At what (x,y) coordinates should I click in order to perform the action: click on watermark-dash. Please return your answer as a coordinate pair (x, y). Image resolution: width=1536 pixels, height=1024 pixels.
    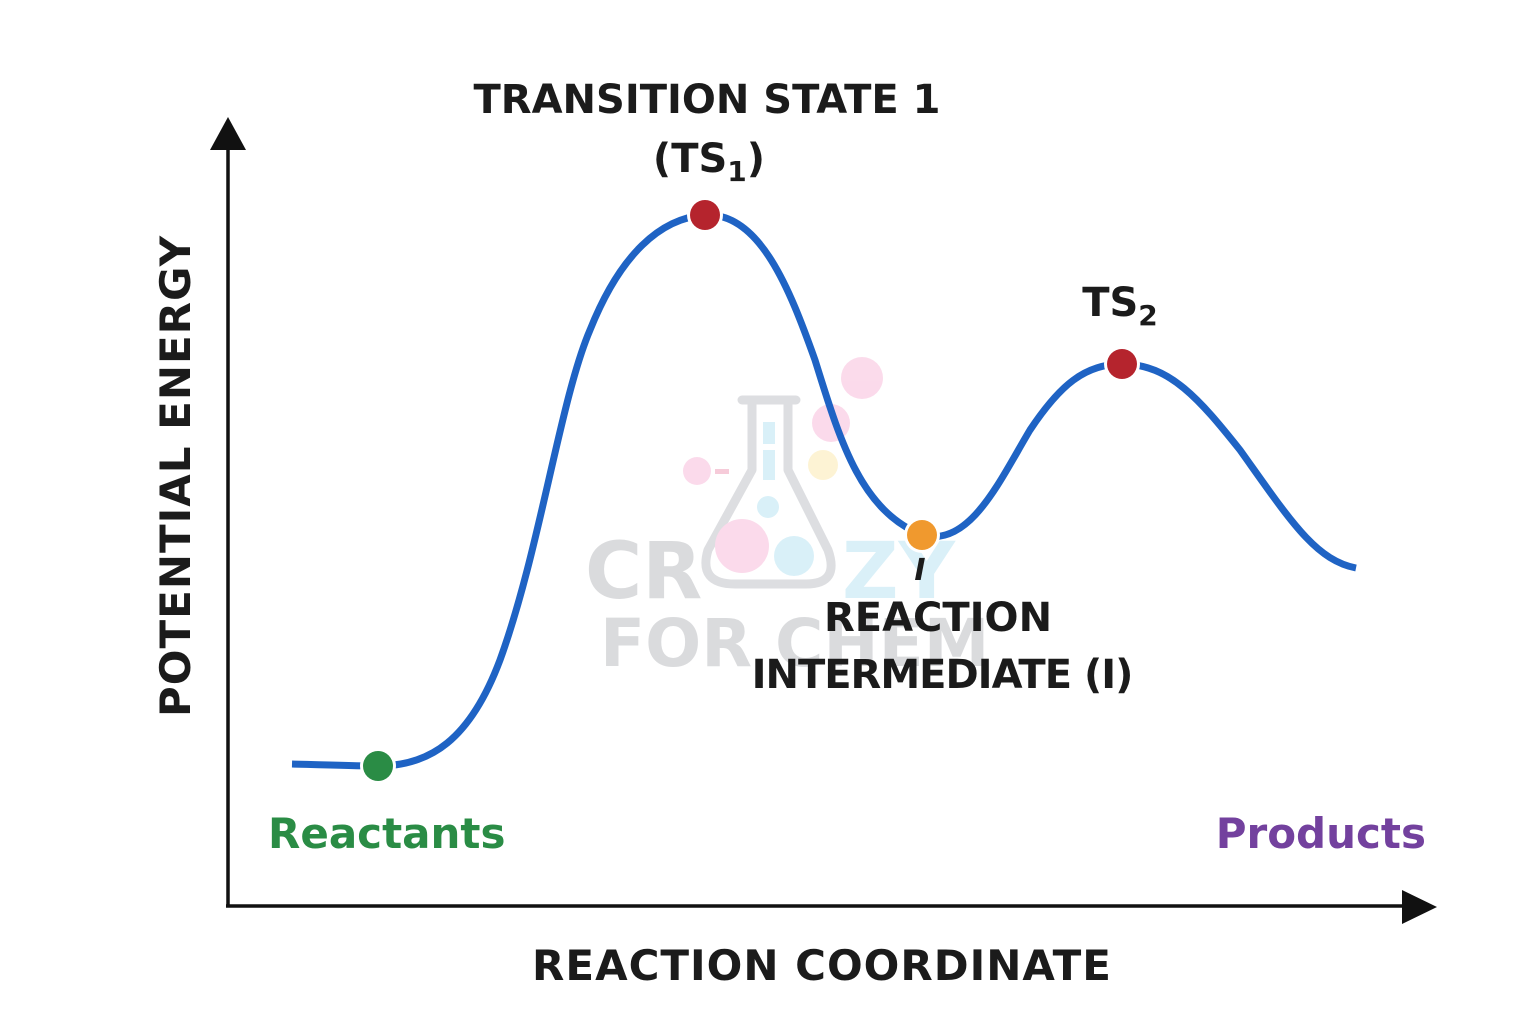
    Looking at the image, I should click on (722, 471).